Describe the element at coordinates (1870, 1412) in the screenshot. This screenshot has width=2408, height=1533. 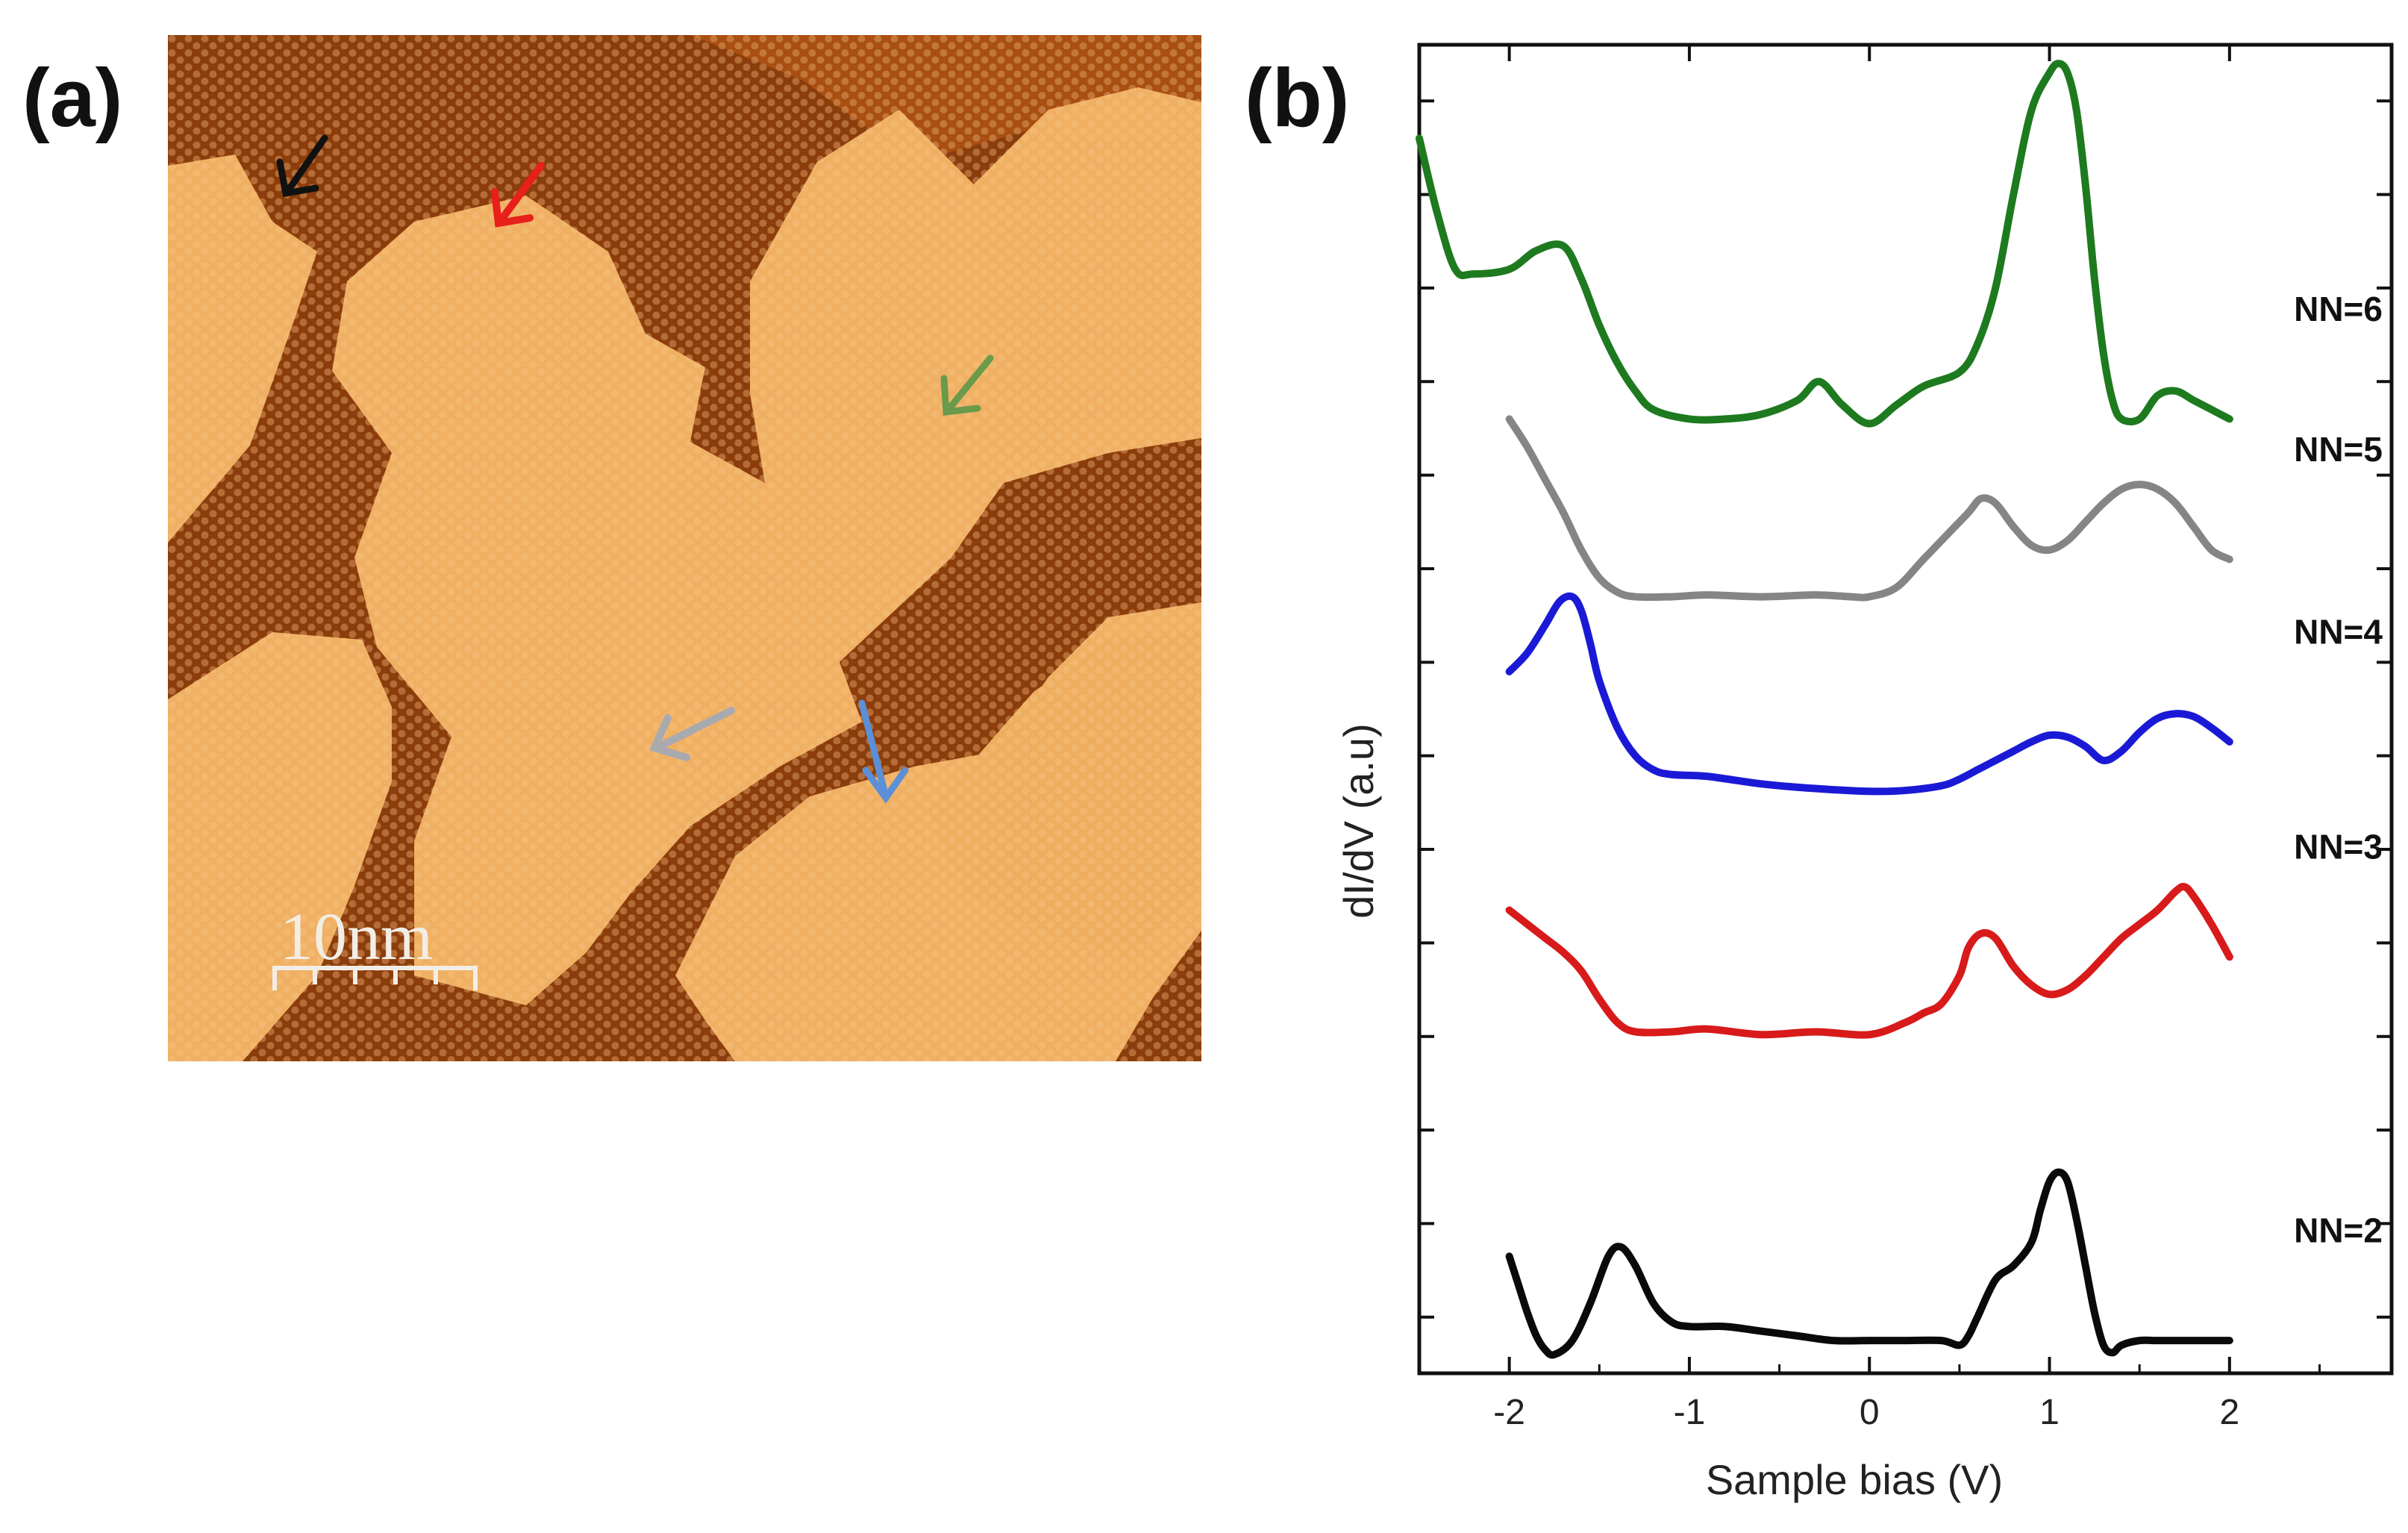
I see `x-tick-label: 0` at that location.